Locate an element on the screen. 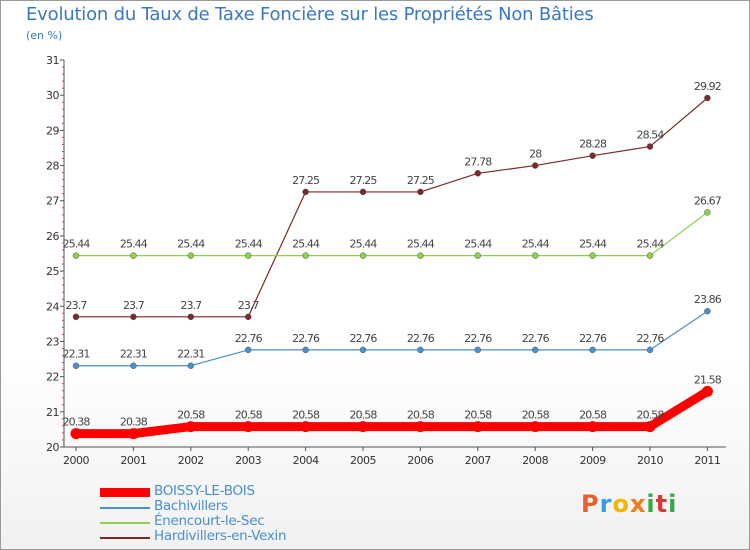  legend-label: Bachivillers is located at coordinates (191, 506).